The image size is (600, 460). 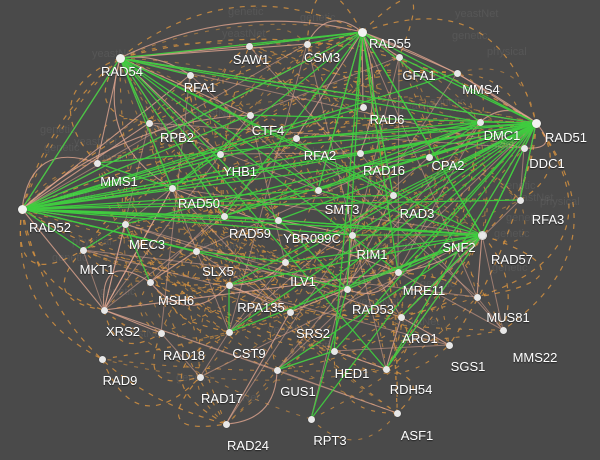 What do you see at coordinates (429, 157) in the screenshot?
I see `graph-node-cpa2` at bounding box center [429, 157].